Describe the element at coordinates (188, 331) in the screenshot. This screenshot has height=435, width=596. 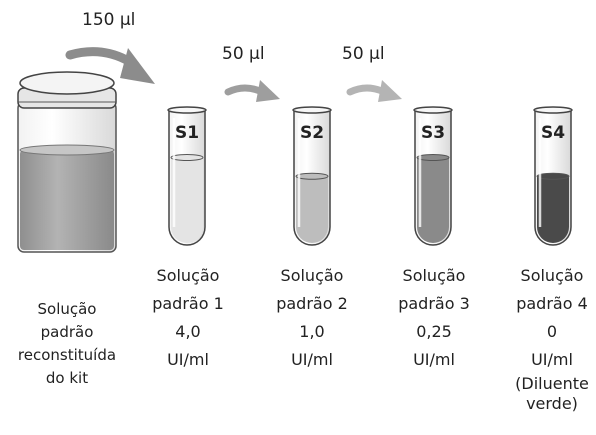
I see `s1-caption-line: 4,0` at that location.